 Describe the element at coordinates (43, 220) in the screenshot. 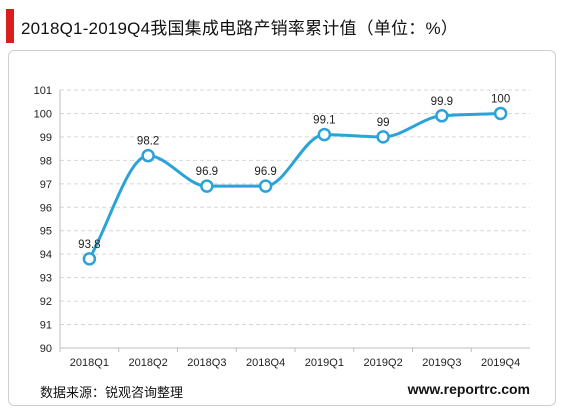

I see `y-tick-labels: 90 91 92 93 94 95 96 97 98 99 100 101` at that location.